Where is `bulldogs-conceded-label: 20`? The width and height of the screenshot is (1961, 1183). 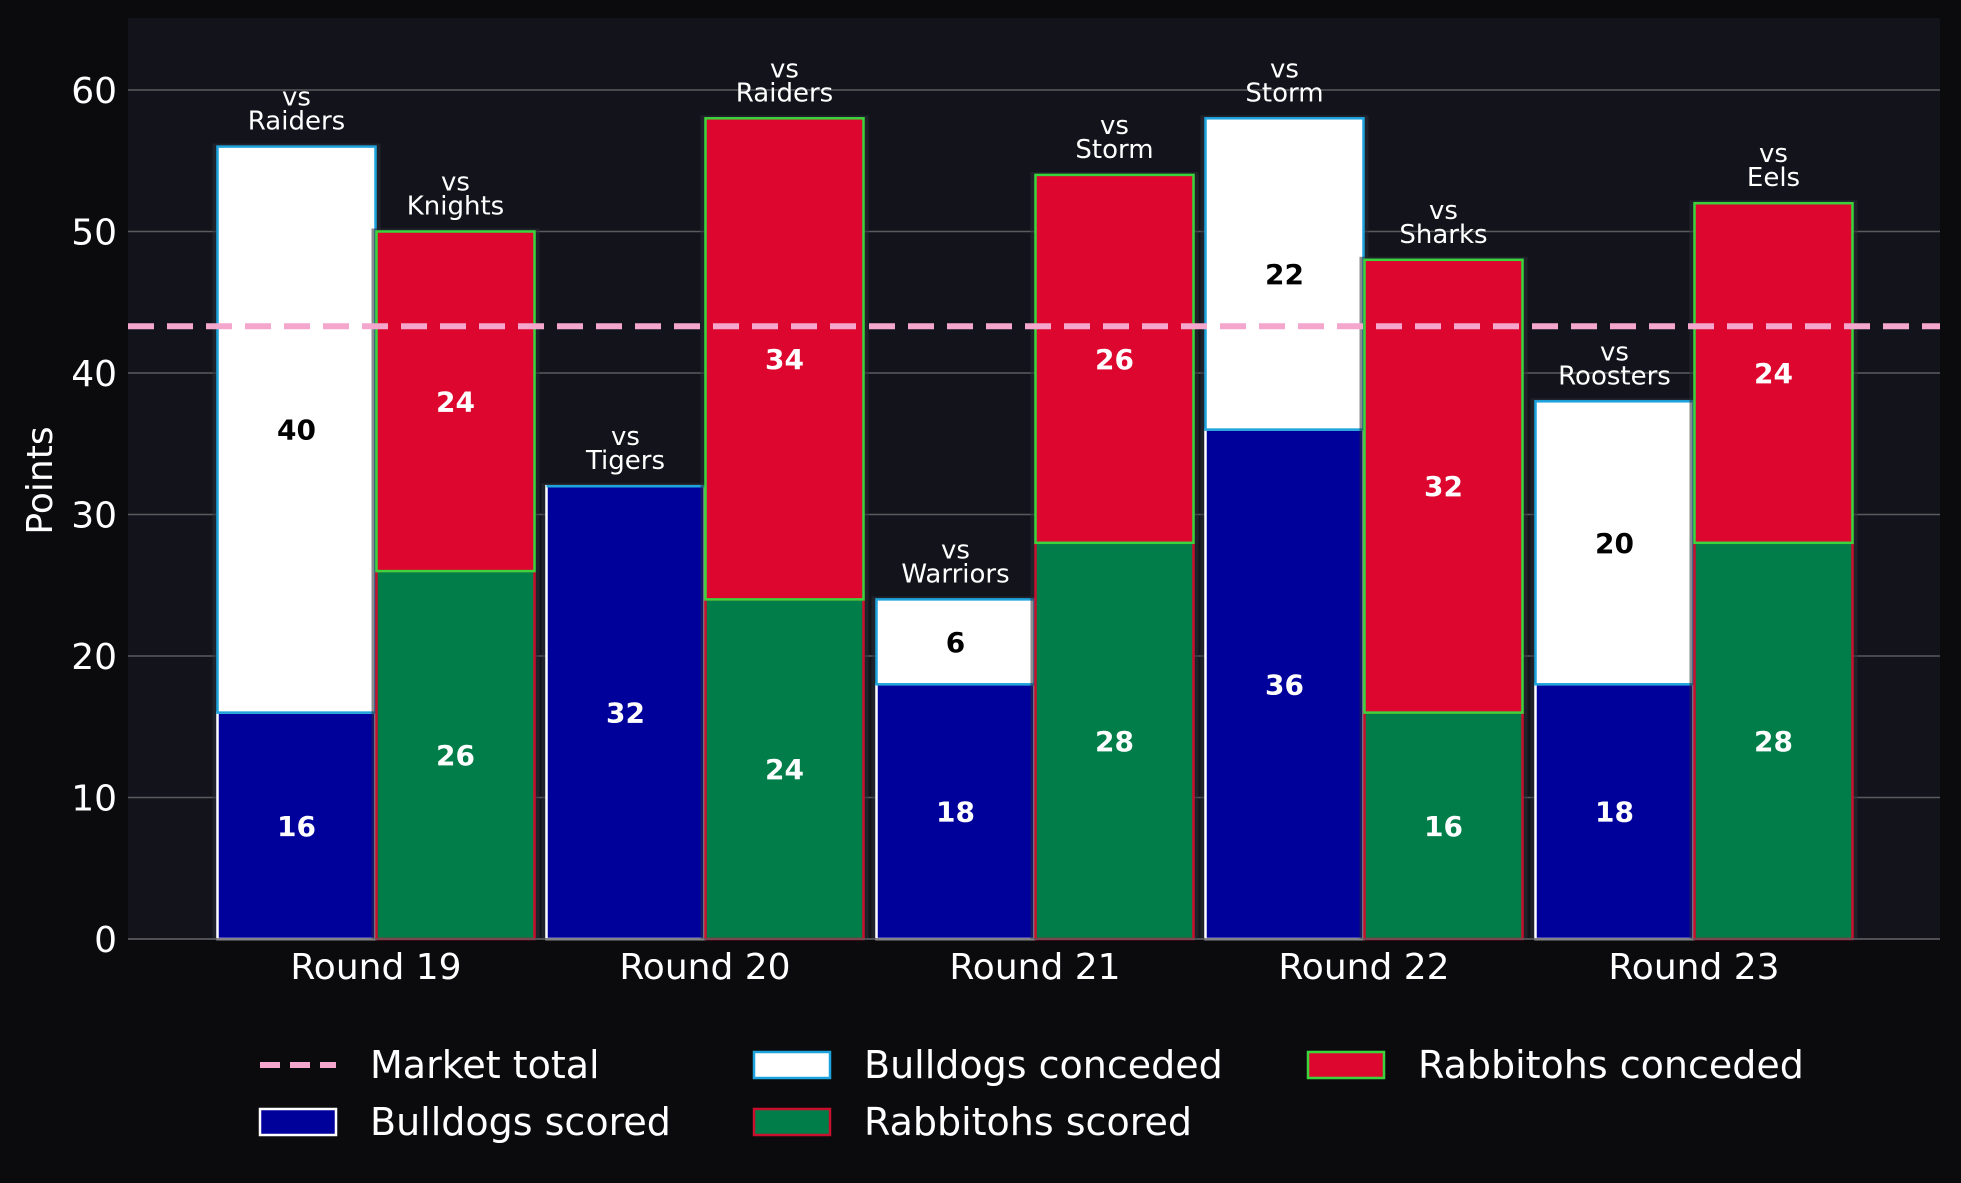 bulldogs-conceded-label: 20 is located at coordinates (1614, 543).